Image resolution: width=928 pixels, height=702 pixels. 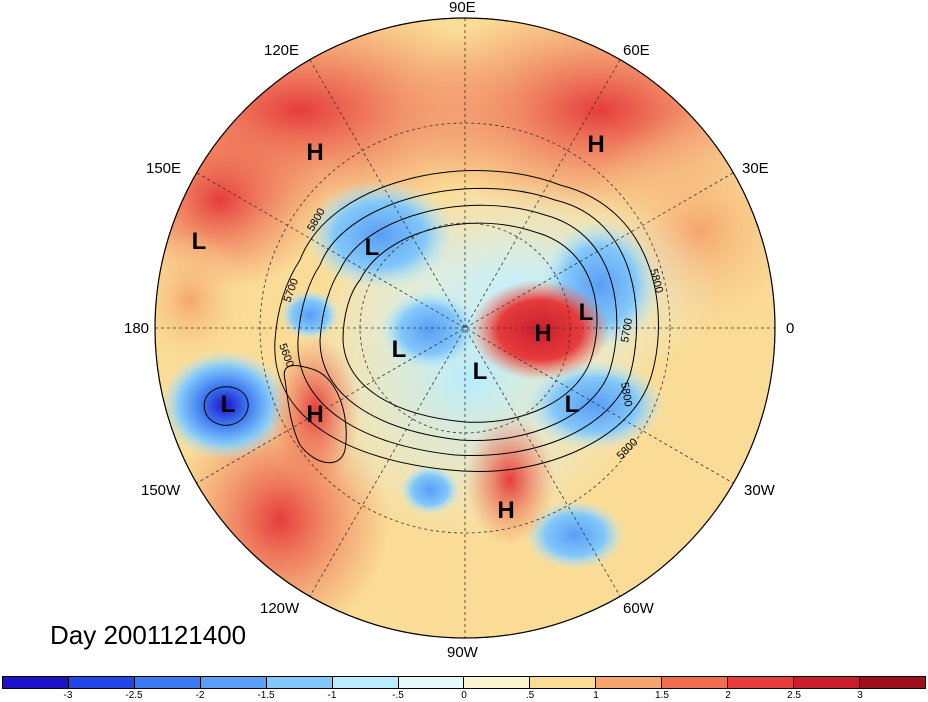 What do you see at coordinates (596, 695) in the screenshot?
I see `colorbar-tick-label: 1` at bounding box center [596, 695].